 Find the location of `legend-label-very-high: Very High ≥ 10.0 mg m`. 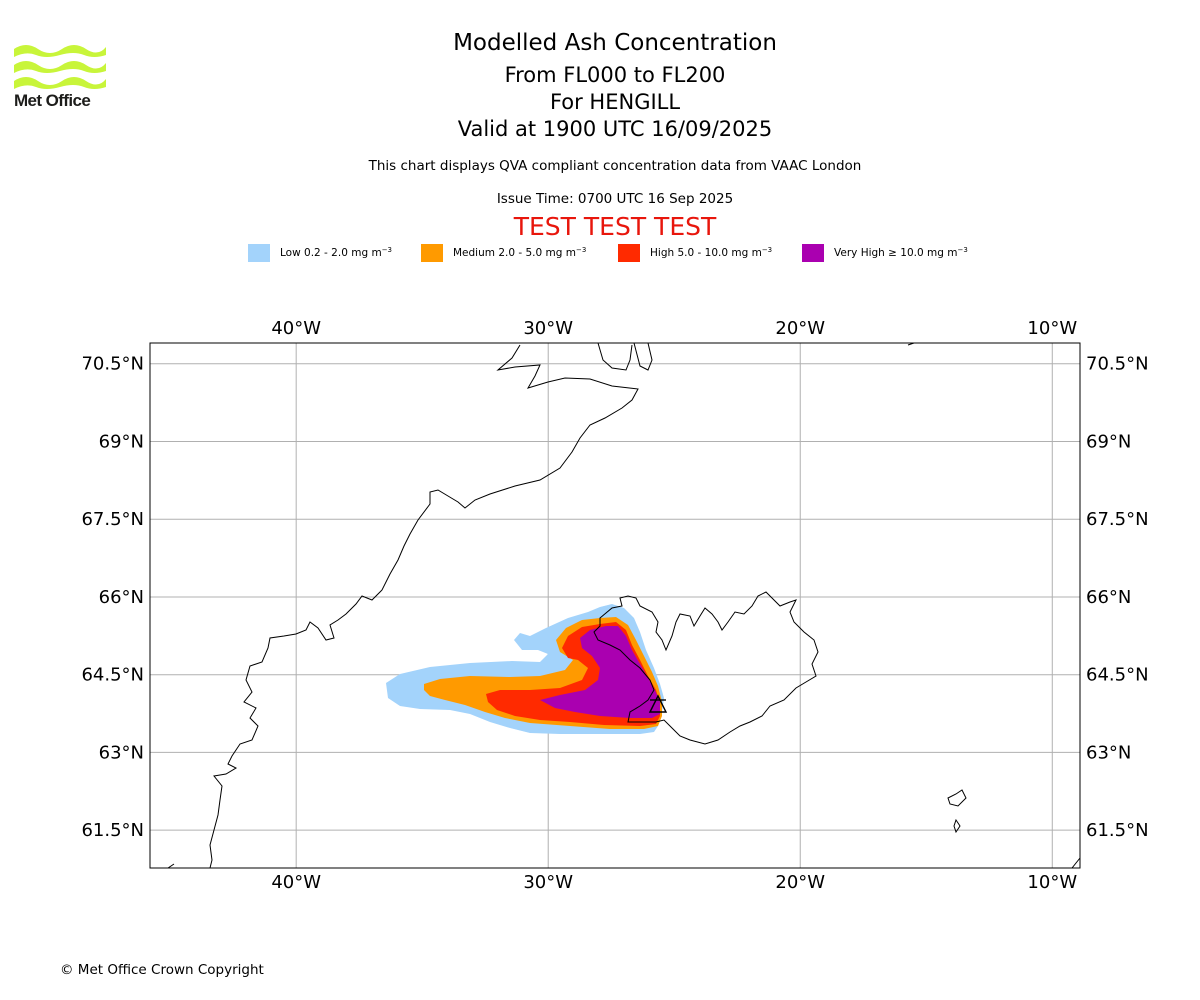

legend-label-very-high: Very High ≥ 10.0 mg m is located at coordinates (896, 253).